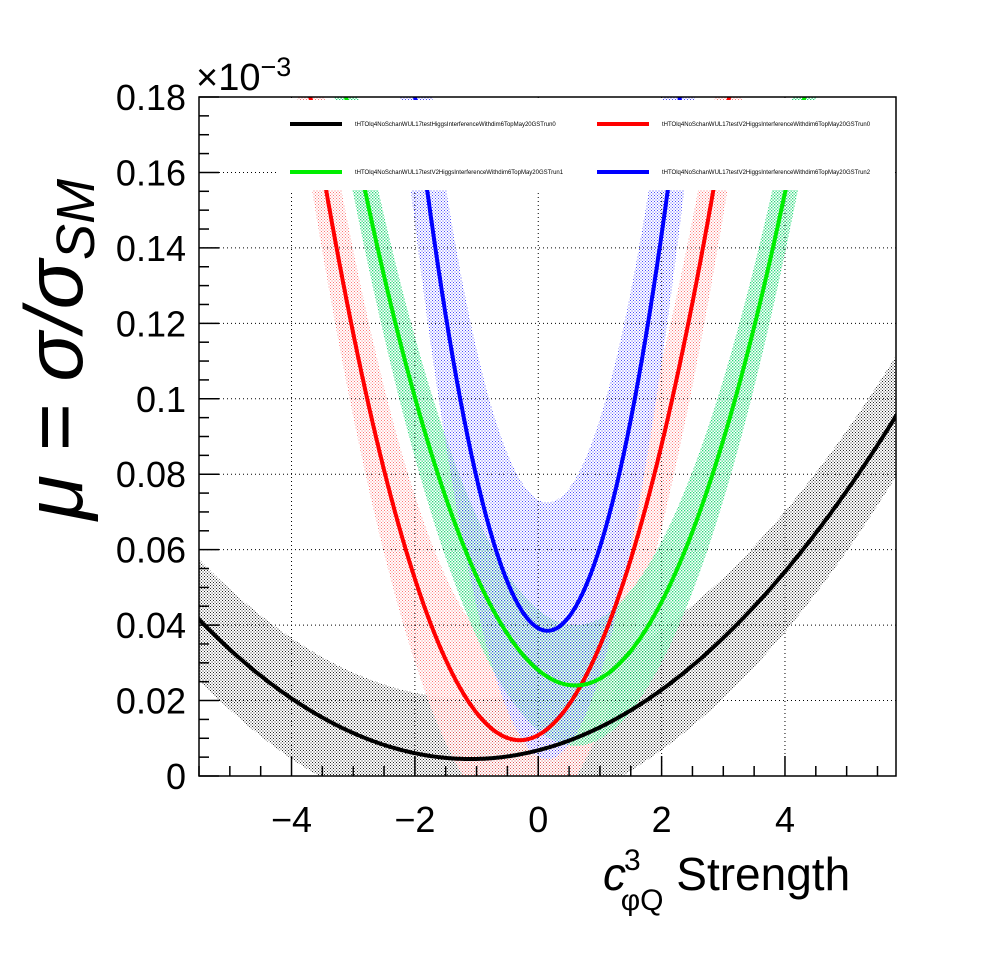 The width and height of the screenshot is (996, 972). What do you see at coordinates (151, 474) in the screenshot?
I see `y-tick-label: 0.08` at bounding box center [151, 474].